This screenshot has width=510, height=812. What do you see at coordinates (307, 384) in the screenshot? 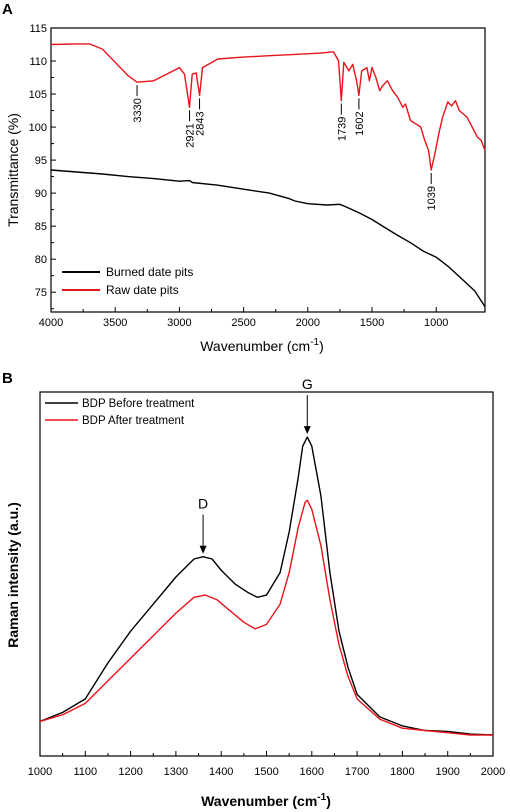
I see `annotation-label: G` at bounding box center [307, 384].